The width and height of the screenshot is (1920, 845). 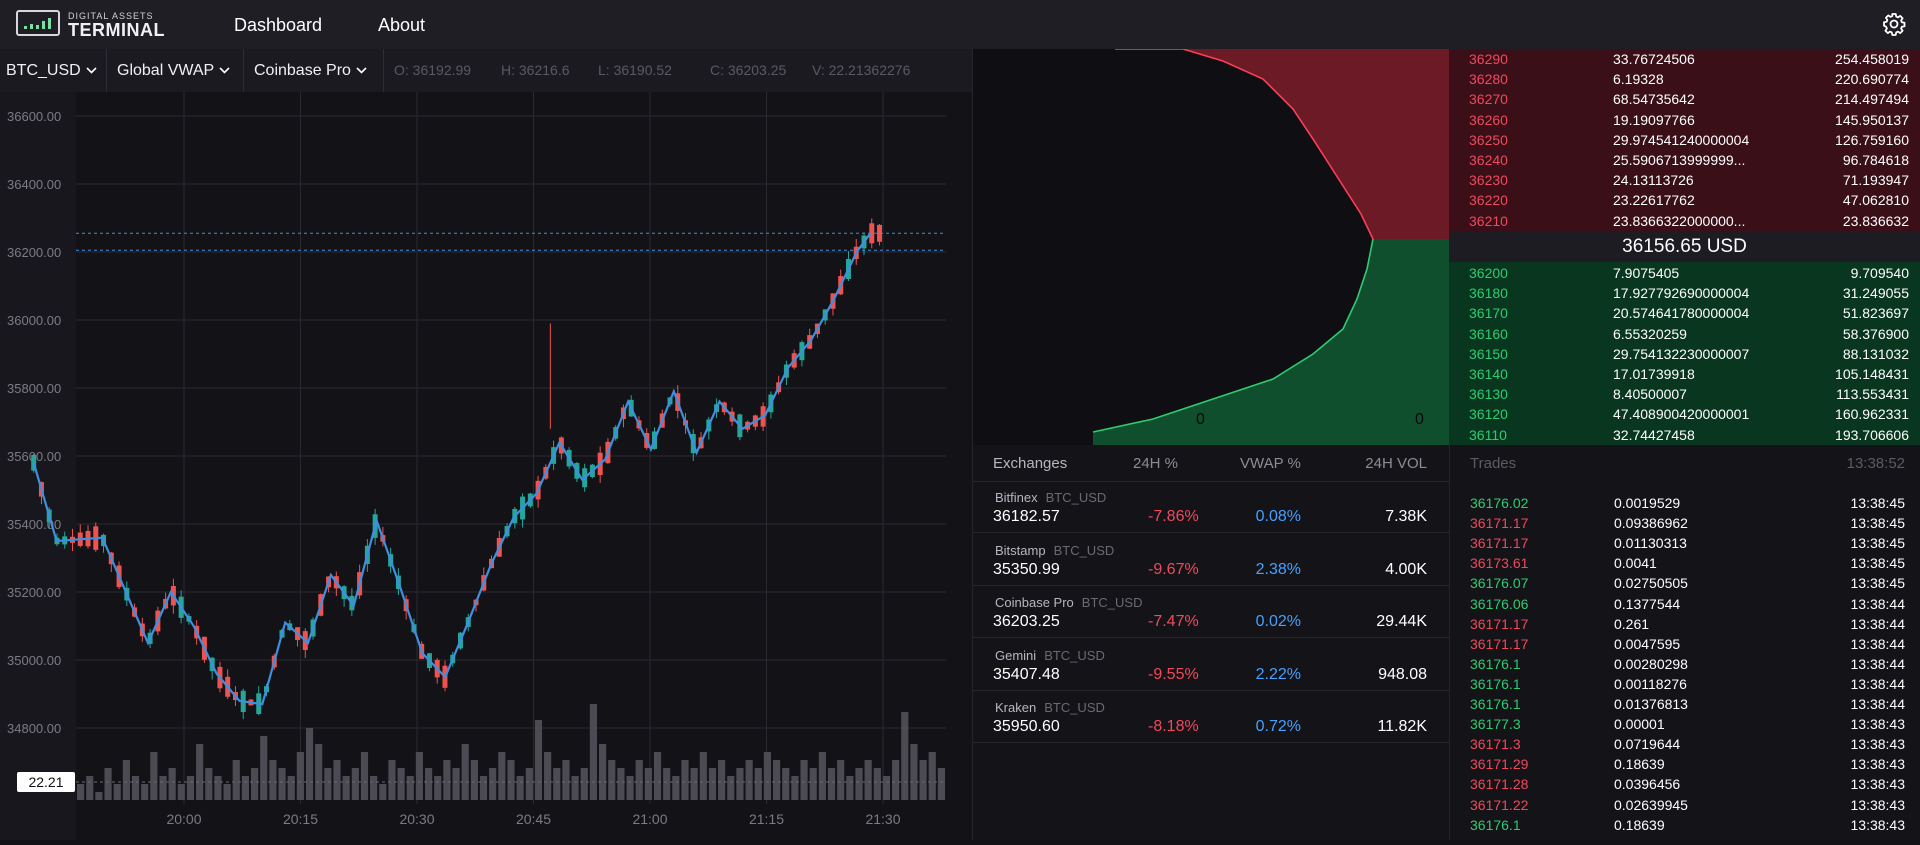 I want to click on bid-row: 36160 6.55320259 58.376900, so click(x=1684, y=334).